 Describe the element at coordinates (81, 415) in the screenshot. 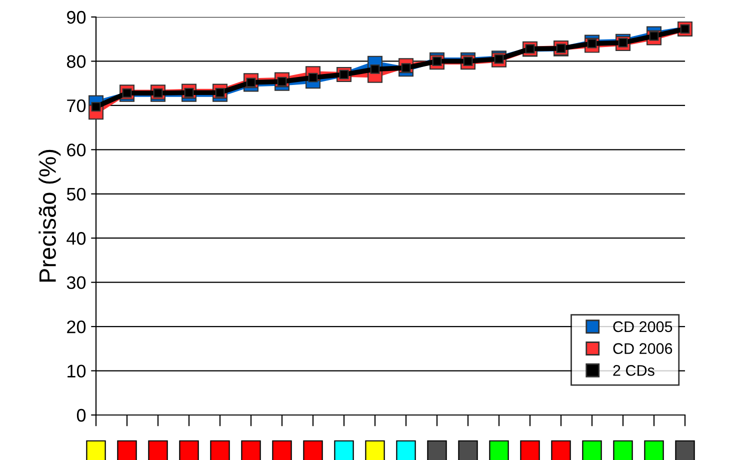

I see `y-tick-label: 0` at that location.